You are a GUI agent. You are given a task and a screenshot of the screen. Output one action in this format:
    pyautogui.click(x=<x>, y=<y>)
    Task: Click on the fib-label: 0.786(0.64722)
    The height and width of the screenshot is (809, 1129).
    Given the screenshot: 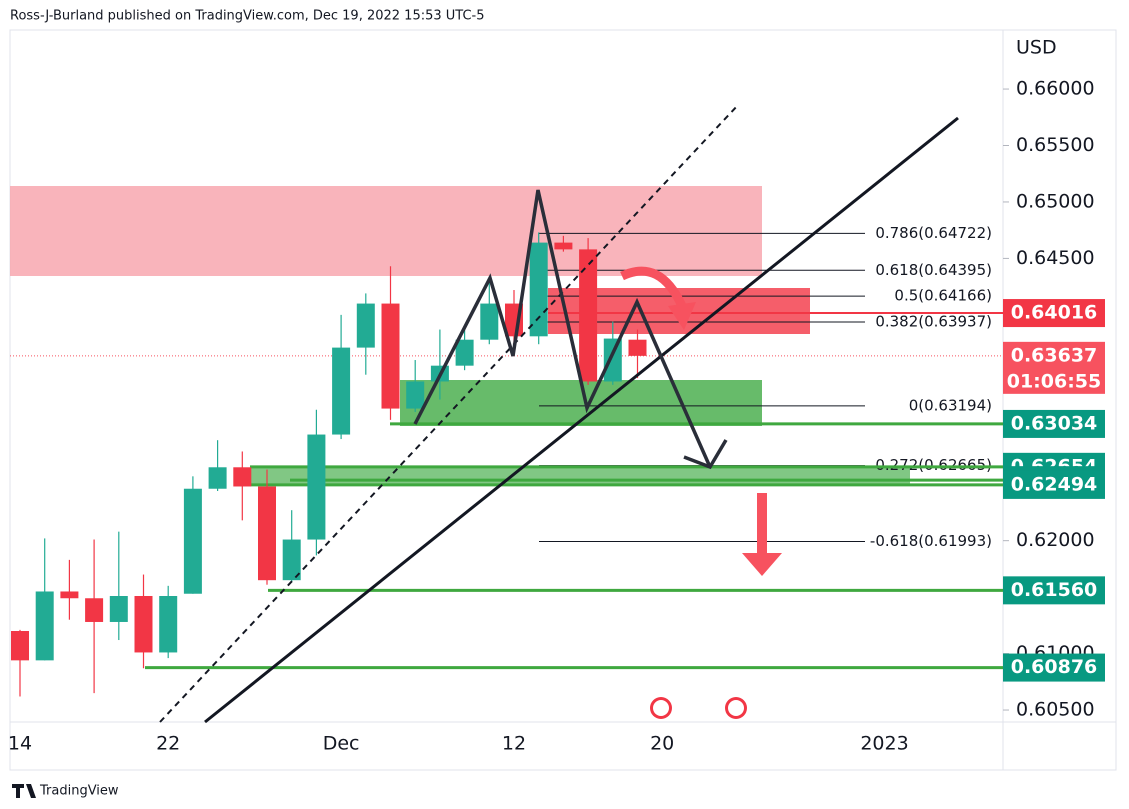 What is the action you would take?
    pyautogui.click(x=933, y=233)
    